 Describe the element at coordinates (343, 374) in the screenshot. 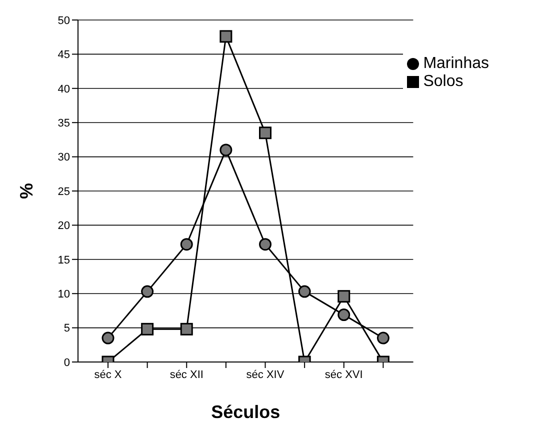

I see `x-tick-label: séc XVI` at that location.